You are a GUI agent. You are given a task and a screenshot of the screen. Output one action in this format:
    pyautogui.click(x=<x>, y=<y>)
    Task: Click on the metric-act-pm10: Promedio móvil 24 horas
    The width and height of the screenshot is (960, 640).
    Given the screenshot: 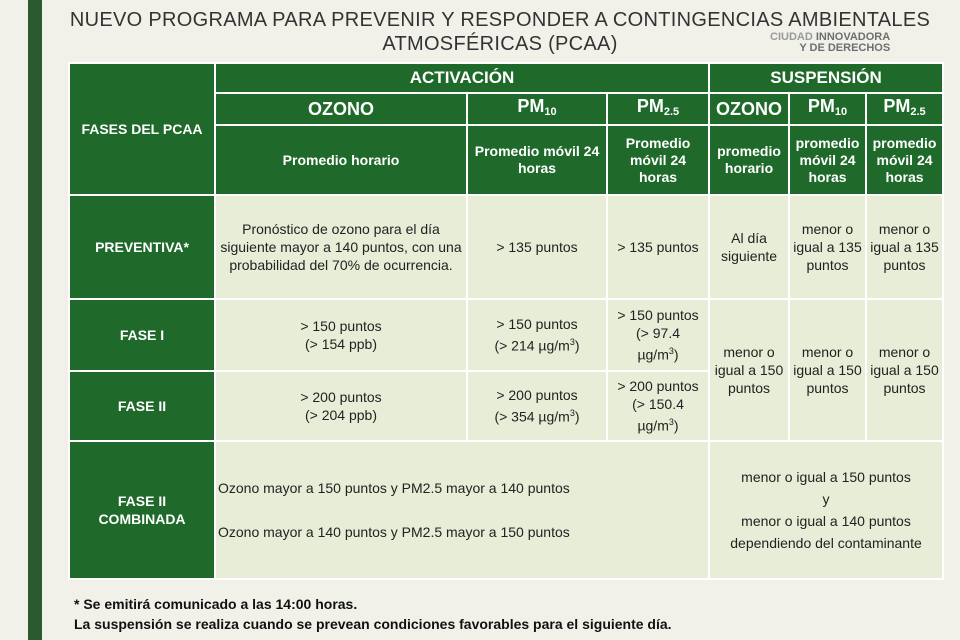 What is the action you would take?
    pyautogui.click(x=537, y=160)
    